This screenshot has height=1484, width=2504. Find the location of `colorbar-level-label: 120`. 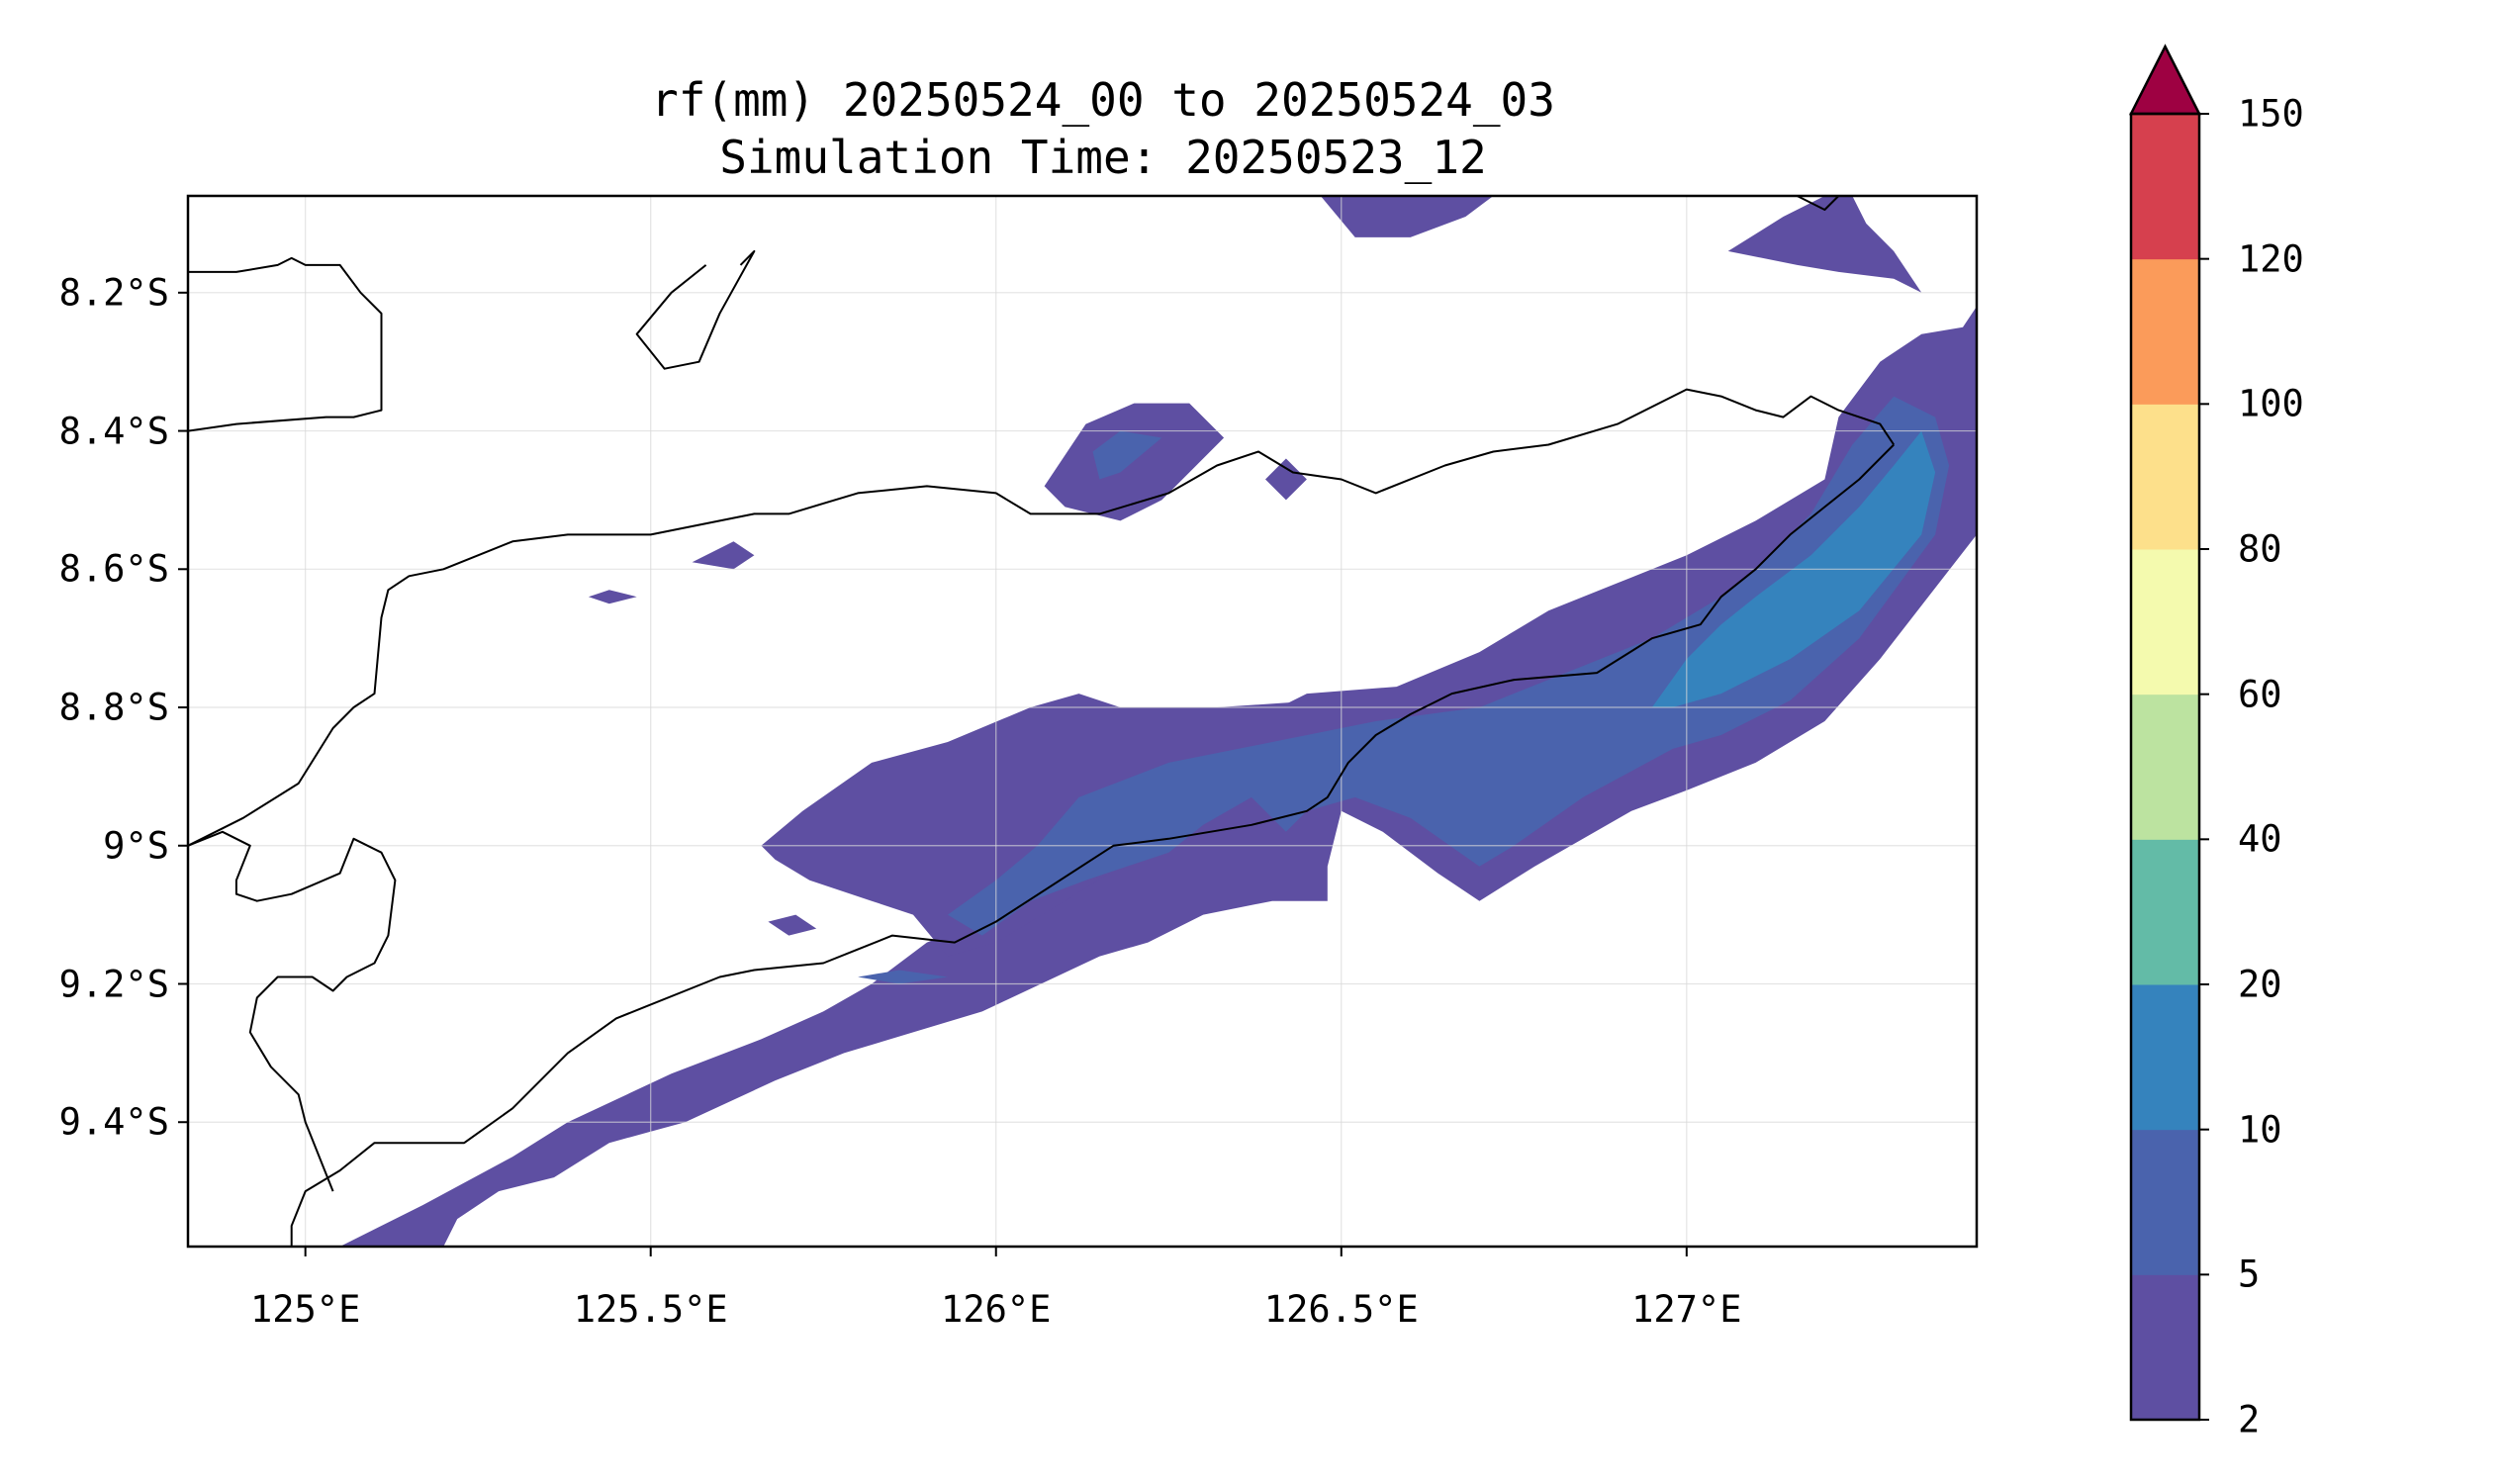

colorbar-level-label: 120 is located at coordinates (2271, 259).